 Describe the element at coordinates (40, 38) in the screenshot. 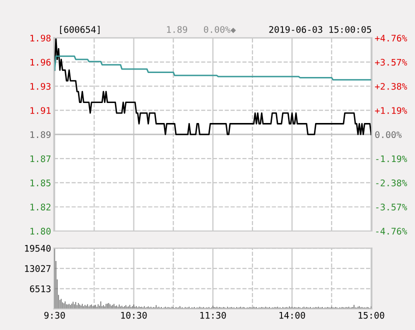

I see `y-tick-label: 1.98` at that location.